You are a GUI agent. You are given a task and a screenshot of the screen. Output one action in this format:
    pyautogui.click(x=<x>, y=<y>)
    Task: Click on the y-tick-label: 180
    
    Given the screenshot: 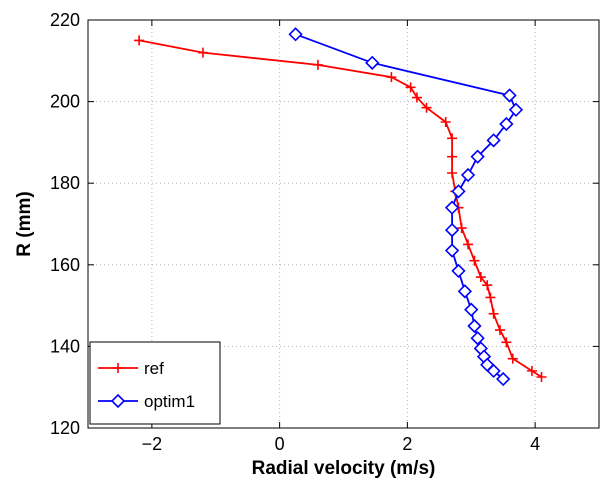 What is the action you would take?
    pyautogui.click(x=65, y=183)
    